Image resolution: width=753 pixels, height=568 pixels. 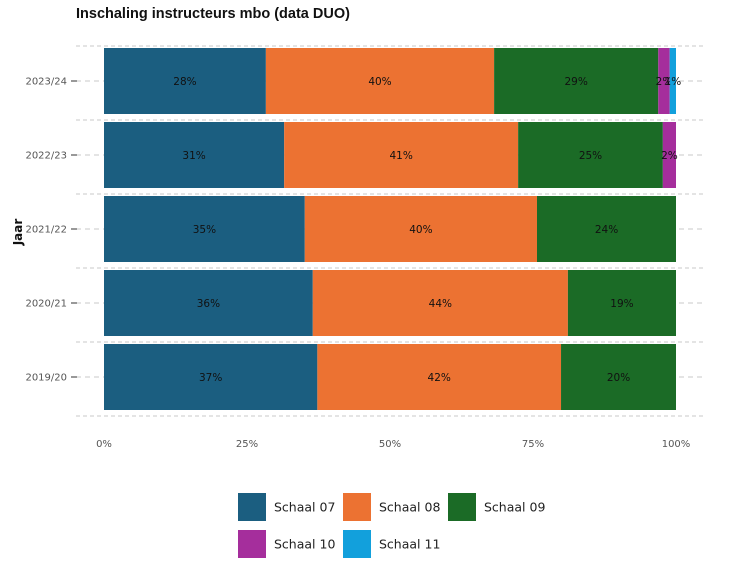 I want to click on data-label: 37%, so click(x=210, y=378).